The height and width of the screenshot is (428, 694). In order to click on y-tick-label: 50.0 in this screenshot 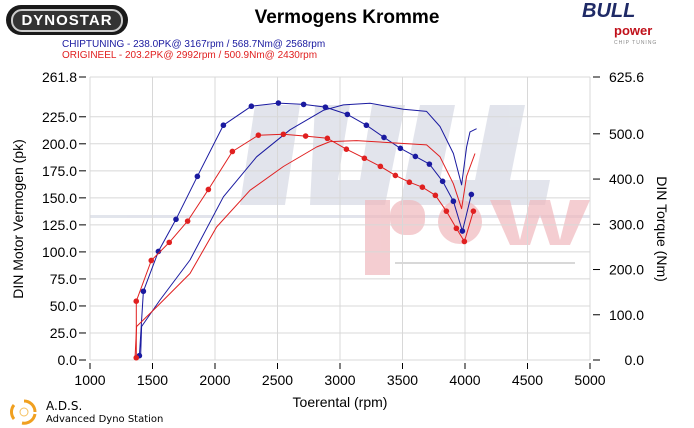, I will do `click(63, 306)`.